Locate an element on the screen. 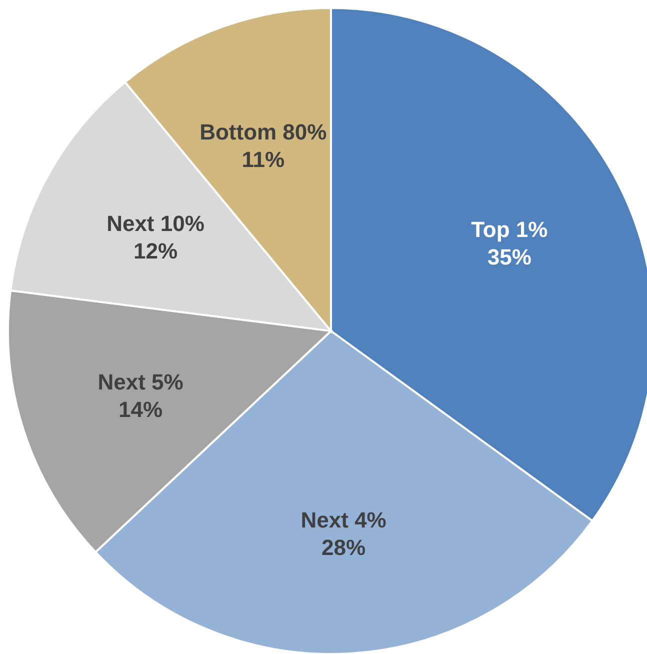 Image resolution: width=647 pixels, height=654 pixels. data-label: 14% is located at coordinates (140, 409).